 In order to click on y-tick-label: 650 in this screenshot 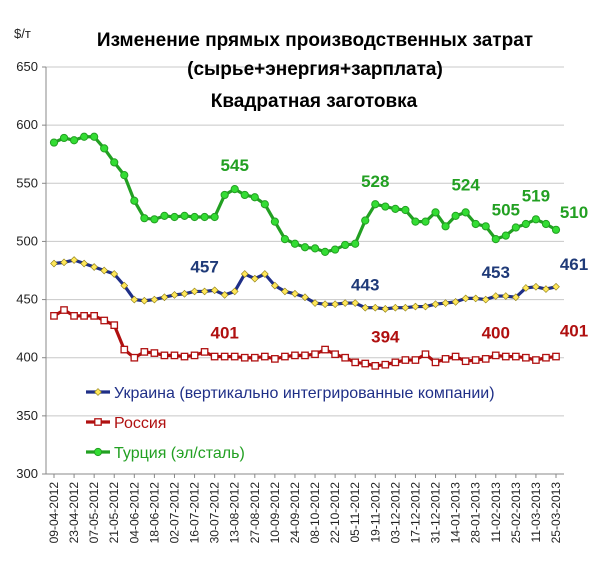, I will do `click(27, 66)`.